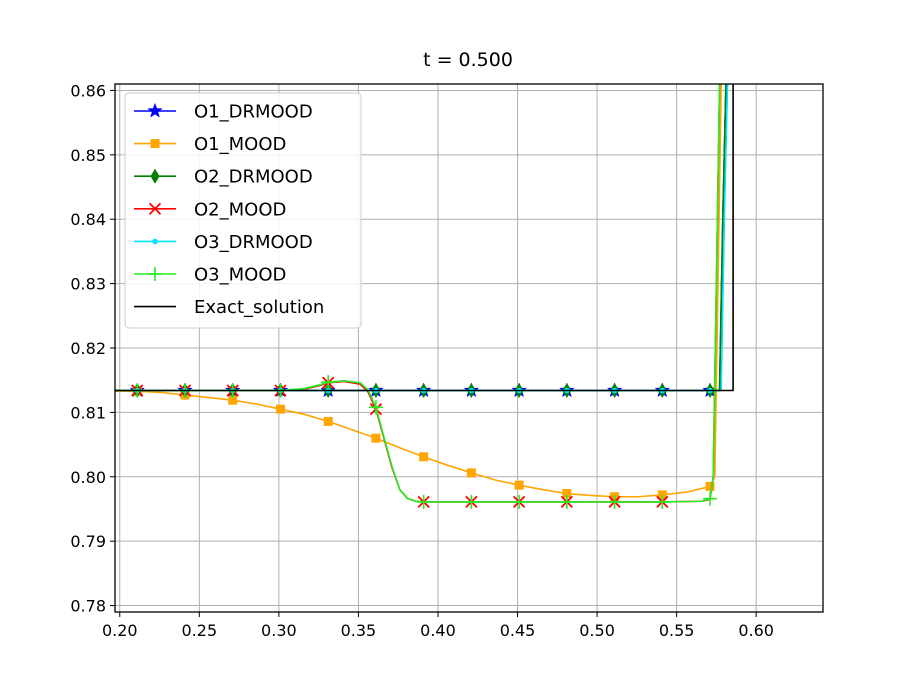  What do you see at coordinates (253, 177) in the screenshot?
I see `legend-label: O2_DRMOOD` at bounding box center [253, 177].